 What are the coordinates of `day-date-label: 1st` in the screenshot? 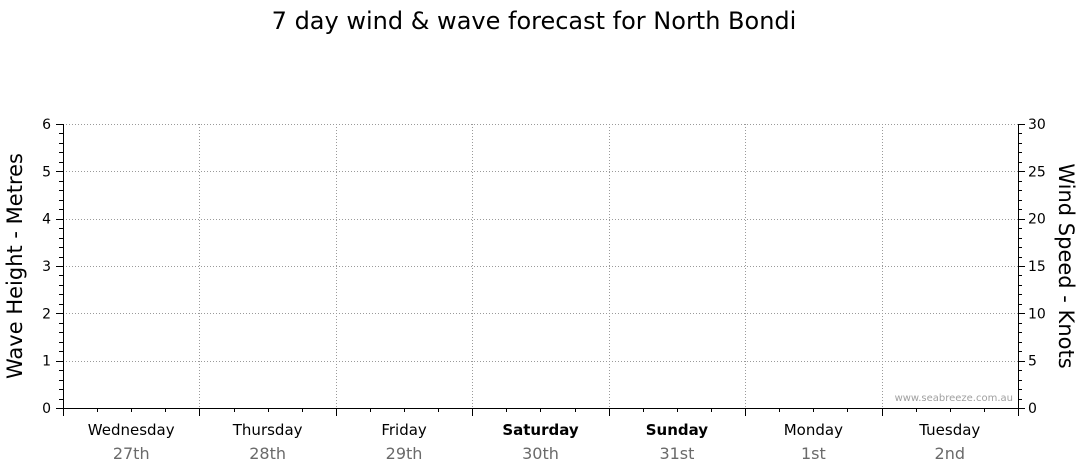 It's located at (813, 453).